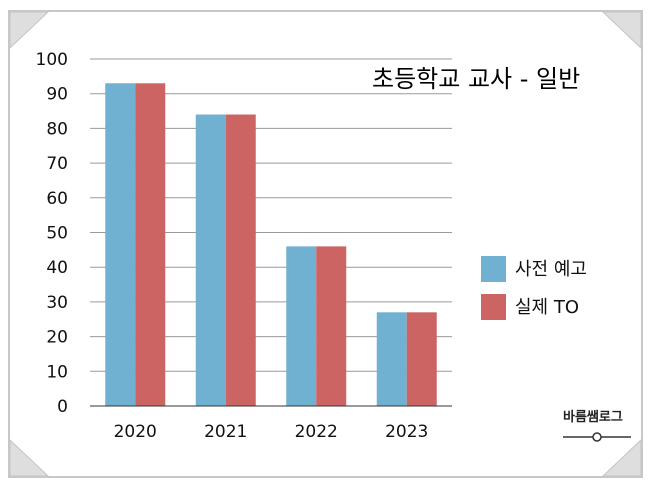 The image size is (652, 492). Describe the element at coordinates (476, 79) in the screenshot. I see `chart-title: 초등학교 교사 - 일반` at that location.